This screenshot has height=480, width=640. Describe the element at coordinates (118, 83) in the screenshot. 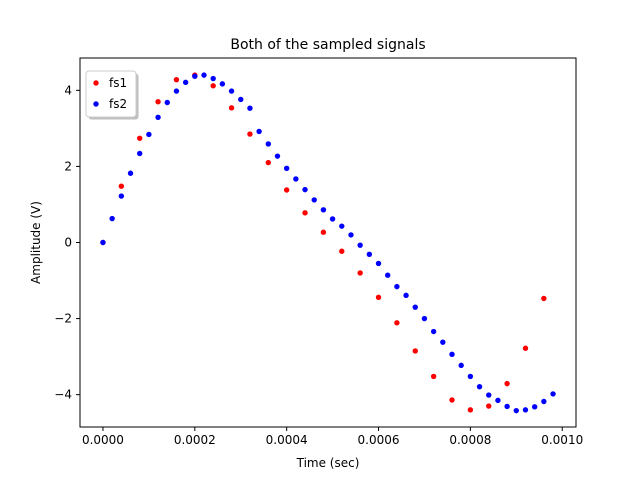

I see `legend-label-fs1: fs1` at that location.